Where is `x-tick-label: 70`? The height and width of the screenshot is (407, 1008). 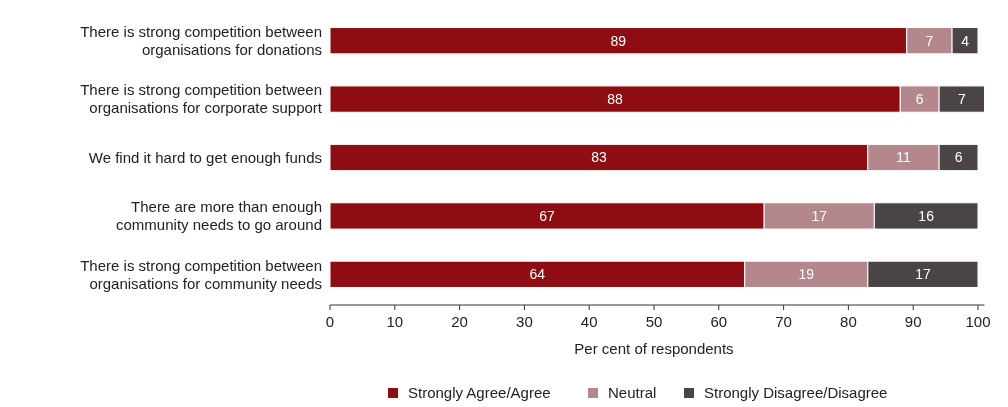 x-tick-label: 70 is located at coordinates (783, 321).